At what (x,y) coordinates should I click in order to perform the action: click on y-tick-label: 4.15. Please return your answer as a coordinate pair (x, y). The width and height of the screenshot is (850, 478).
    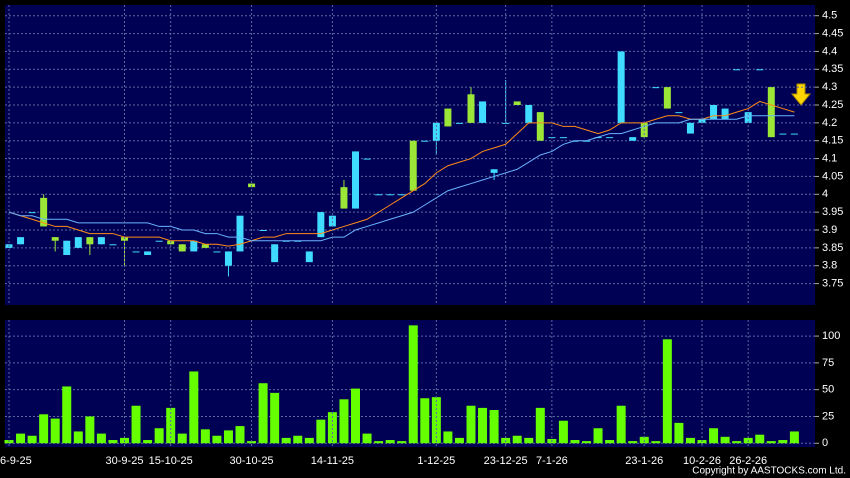
    Looking at the image, I should click on (832, 141).